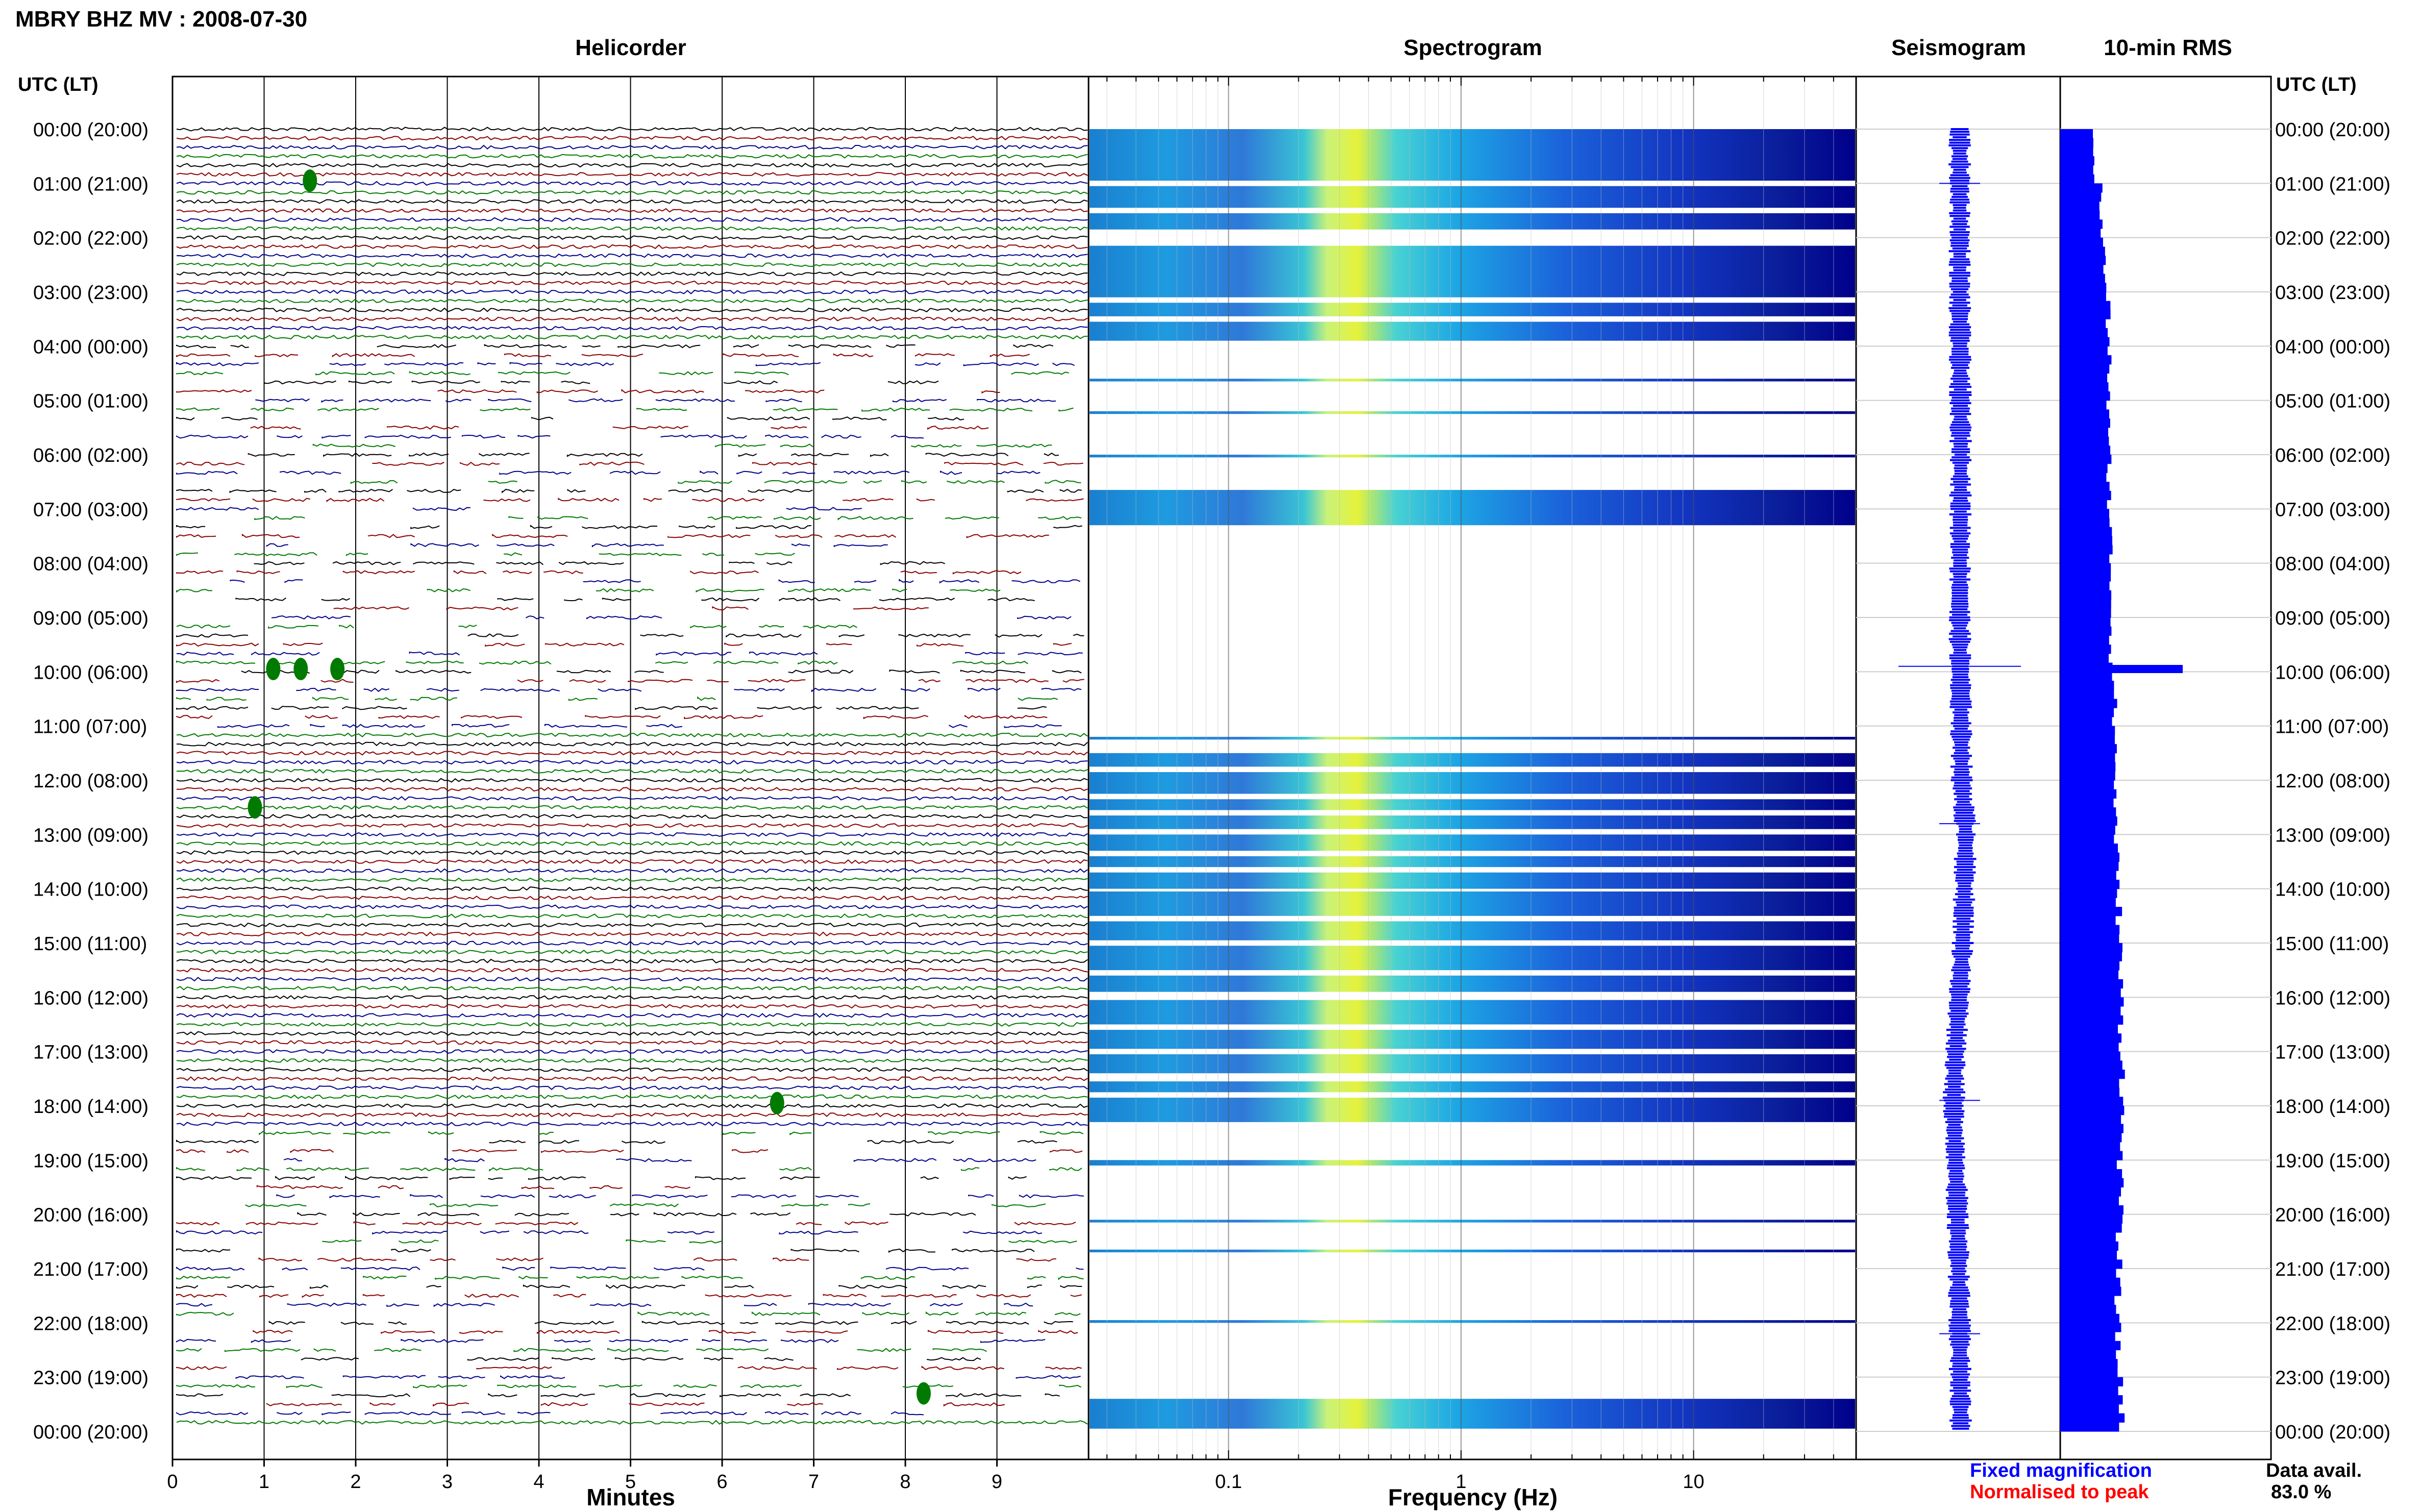  What do you see at coordinates (1958, 768) in the screenshot?
I see `seismogram-frame` at bounding box center [1958, 768].